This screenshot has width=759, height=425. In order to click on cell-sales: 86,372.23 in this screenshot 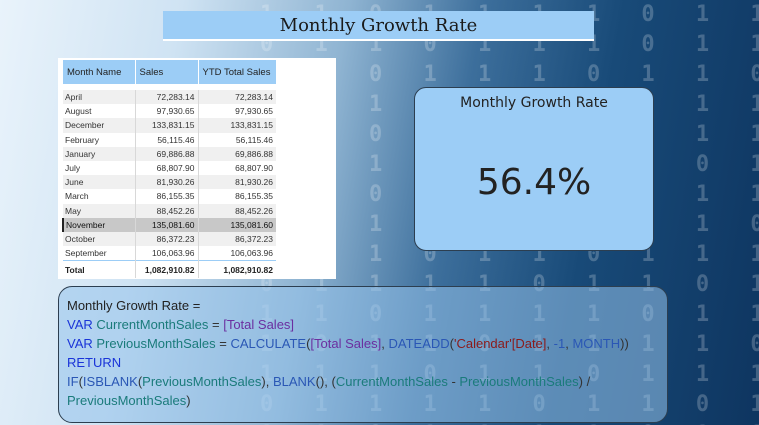, I will do `click(167, 239)`.